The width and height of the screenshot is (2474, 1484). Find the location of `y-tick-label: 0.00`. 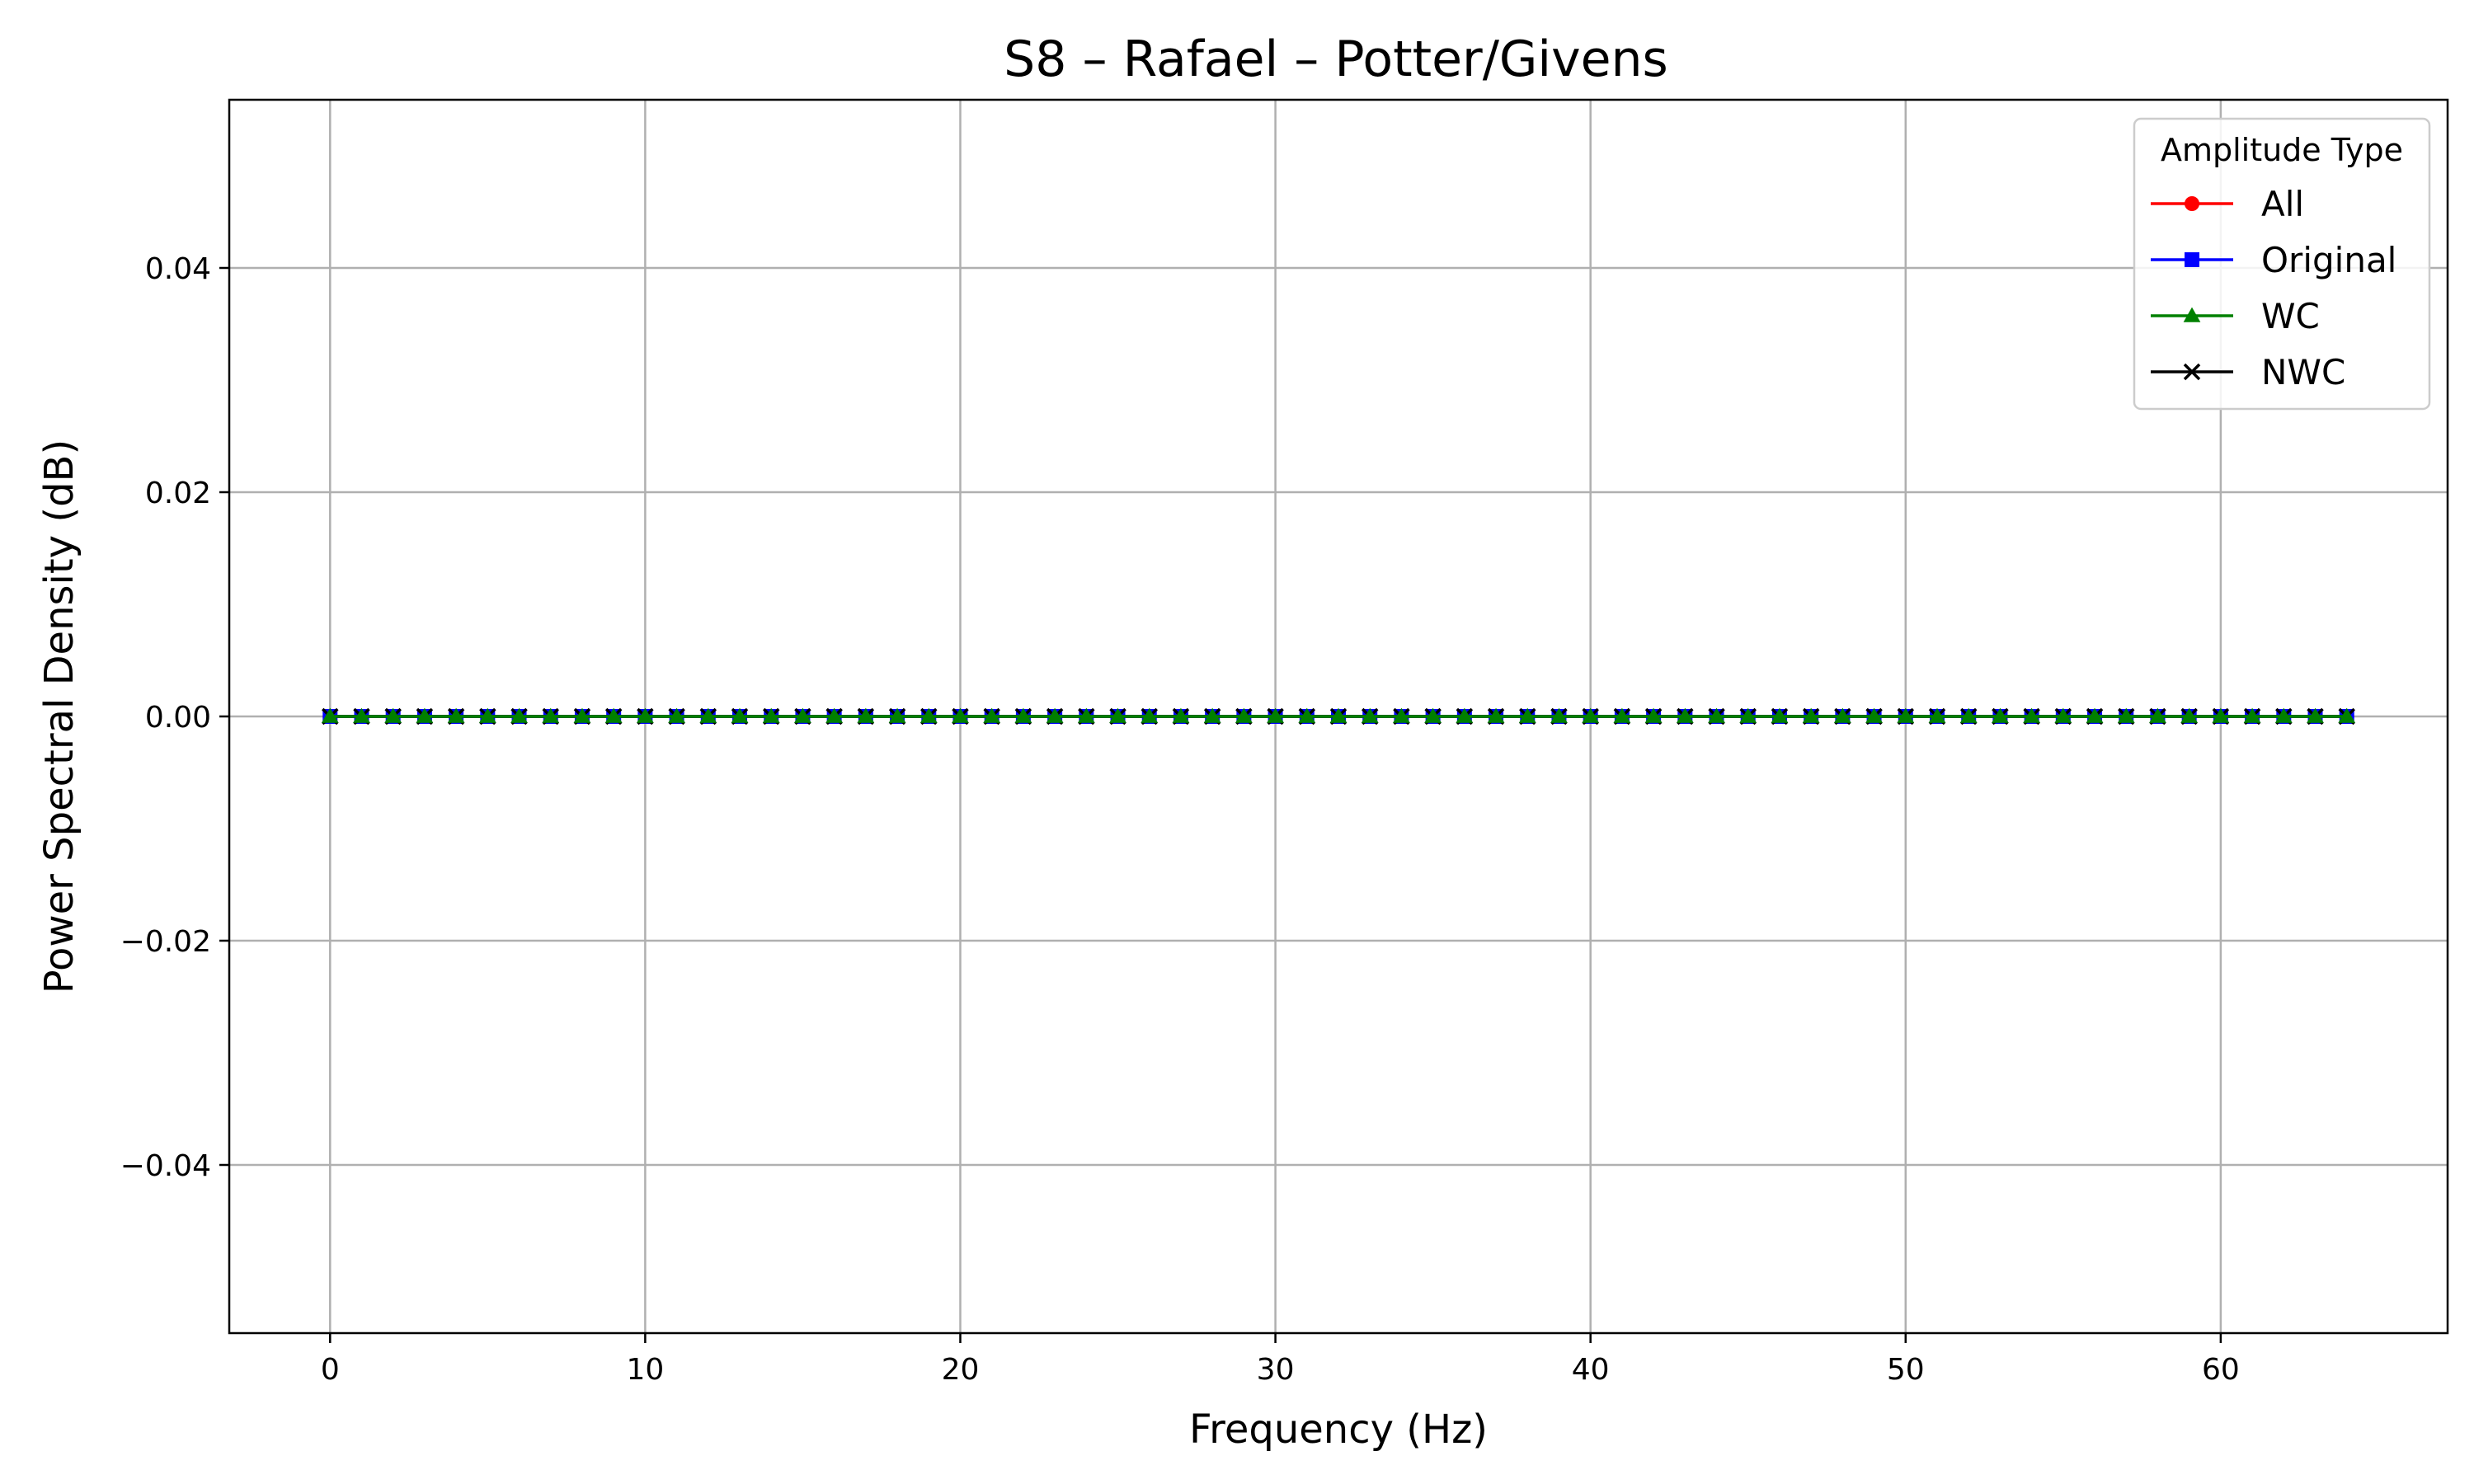

y-tick-label: 0.00 is located at coordinates (178, 718).